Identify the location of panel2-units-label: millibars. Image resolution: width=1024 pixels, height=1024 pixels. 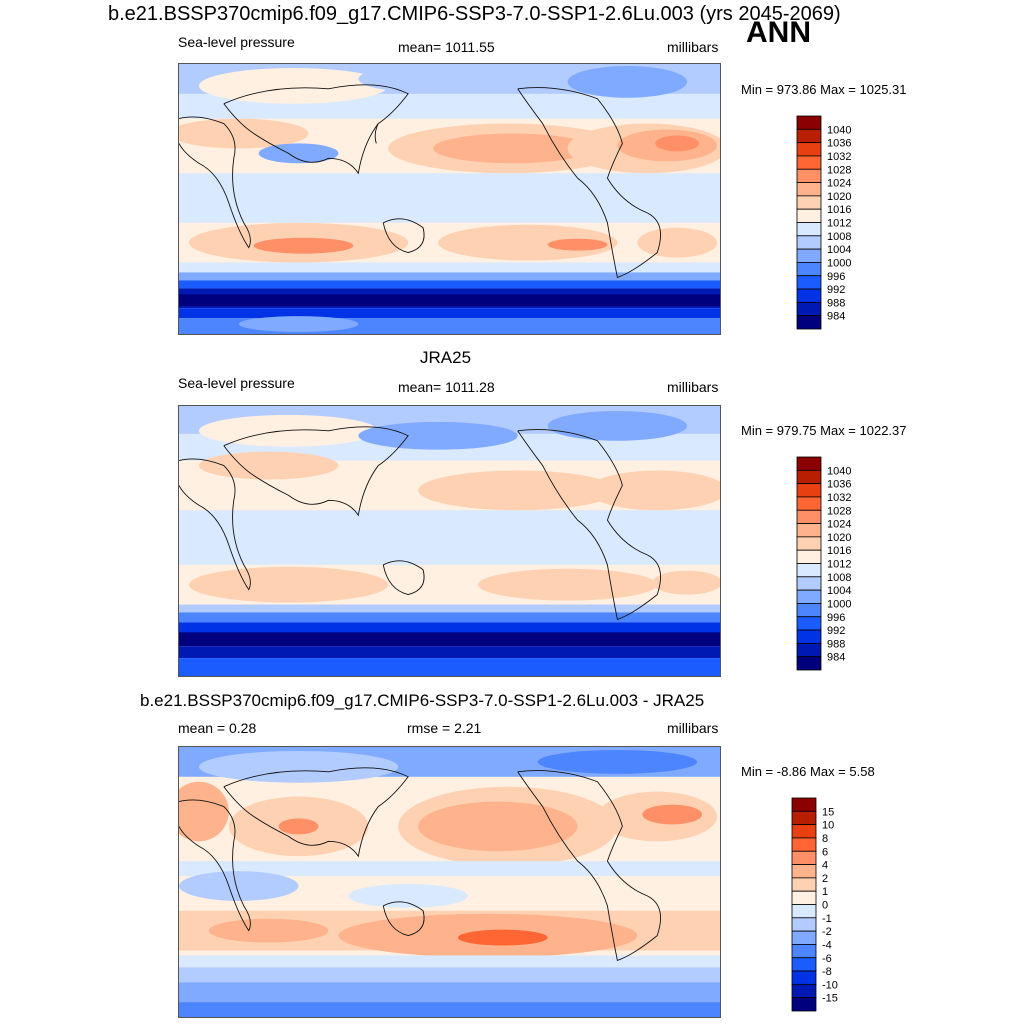
(693, 387).